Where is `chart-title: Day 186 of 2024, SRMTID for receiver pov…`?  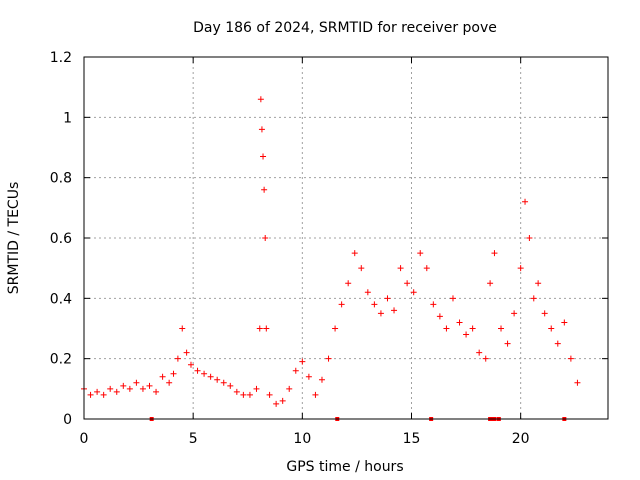 chart-title: Day 186 of 2024, SRMTID for receiver pov… is located at coordinates (345, 28).